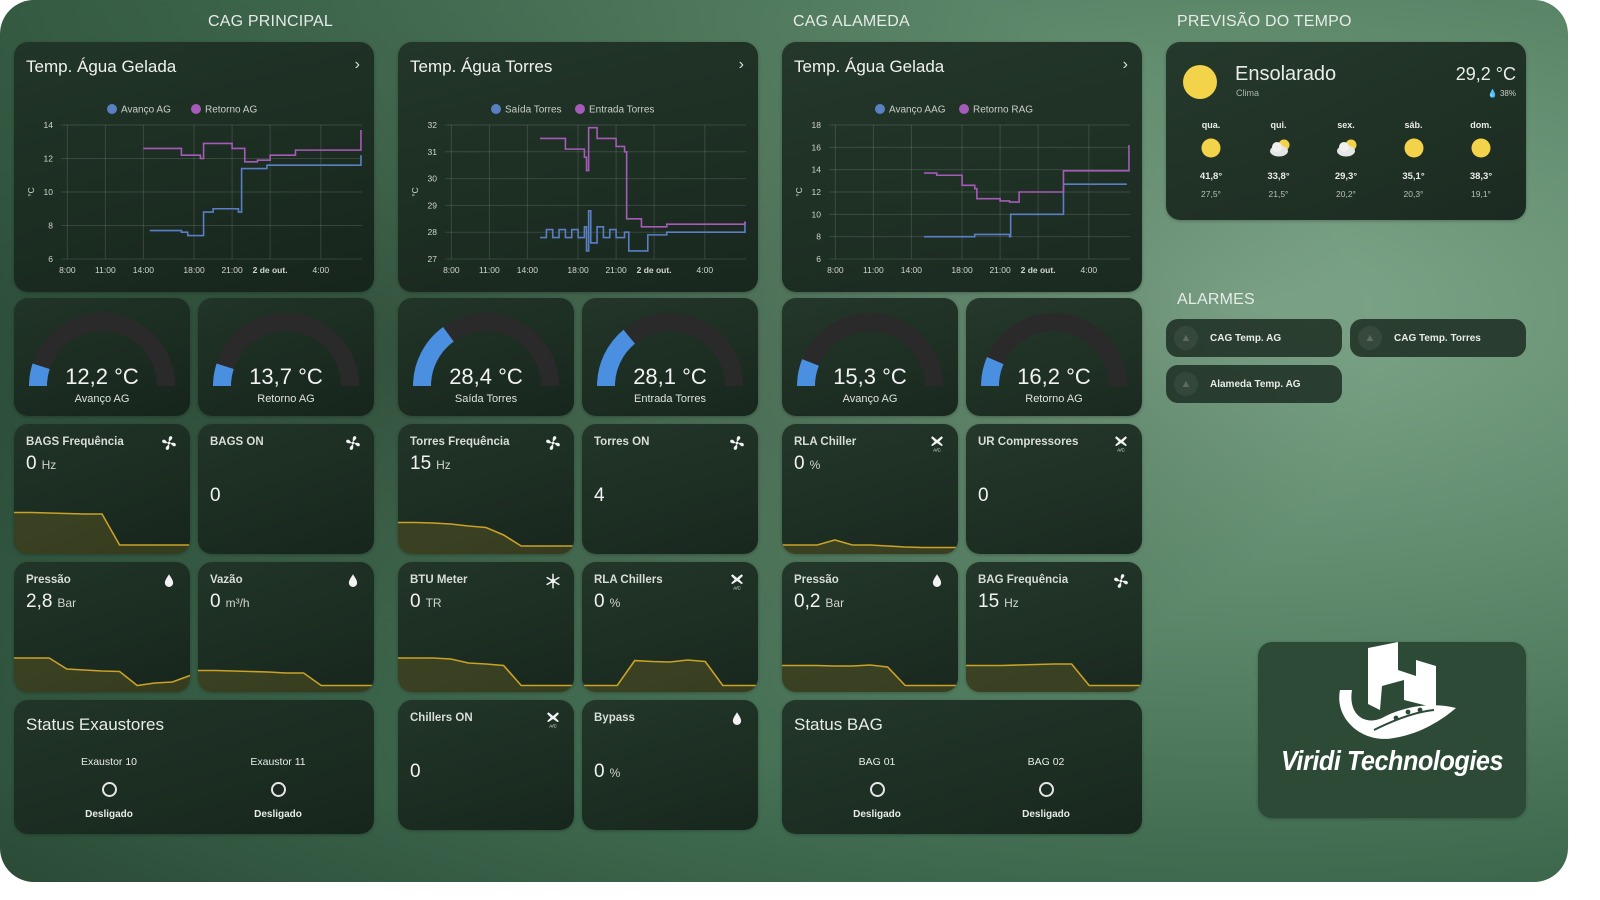 This screenshot has width=1600, height=900. Describe the element at coordinates (825, 442) in the screenshot. I see `tile-title: RLA Chiller` at that location.